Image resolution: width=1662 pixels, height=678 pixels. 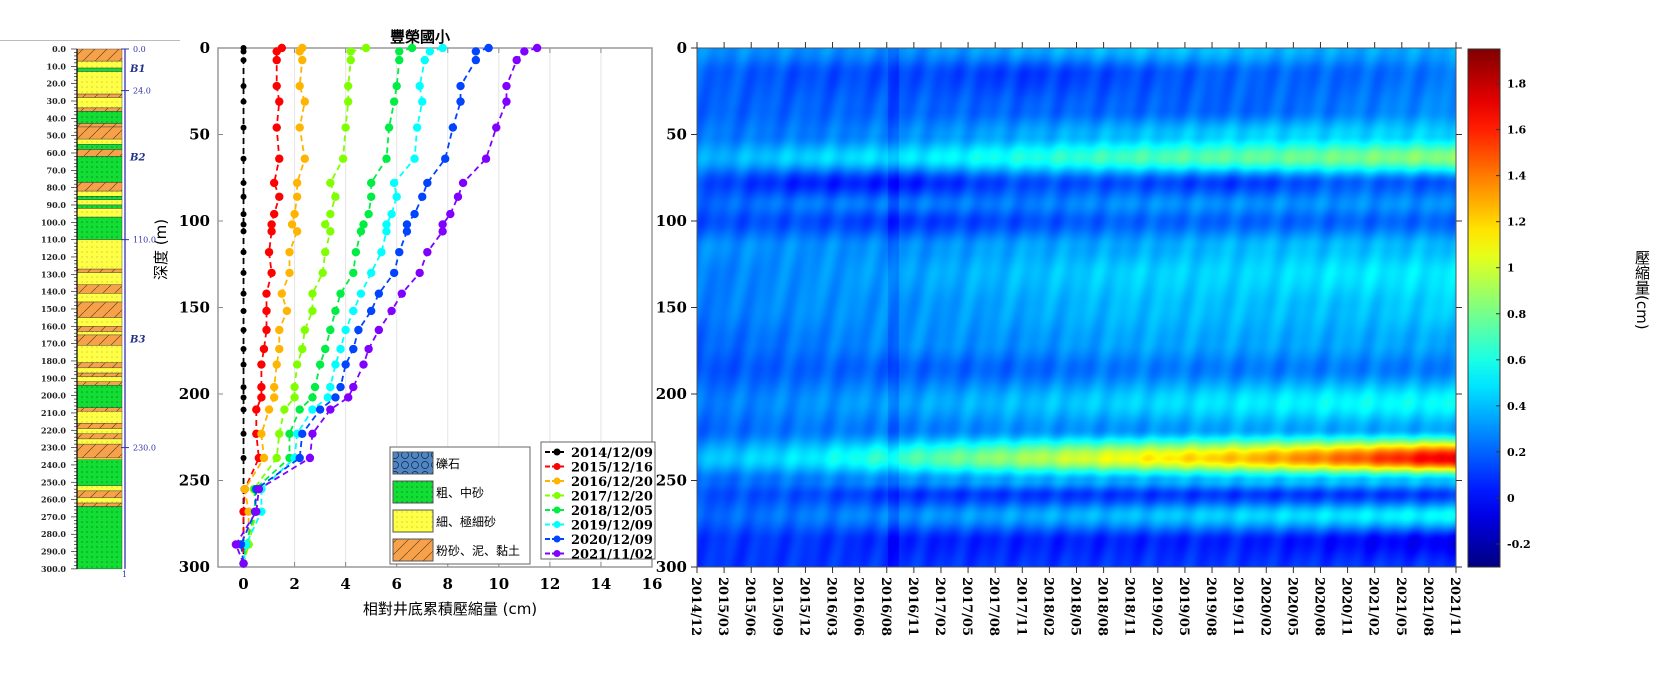 I want to click on x-tick-label: 14, so click(x=601, y=584).